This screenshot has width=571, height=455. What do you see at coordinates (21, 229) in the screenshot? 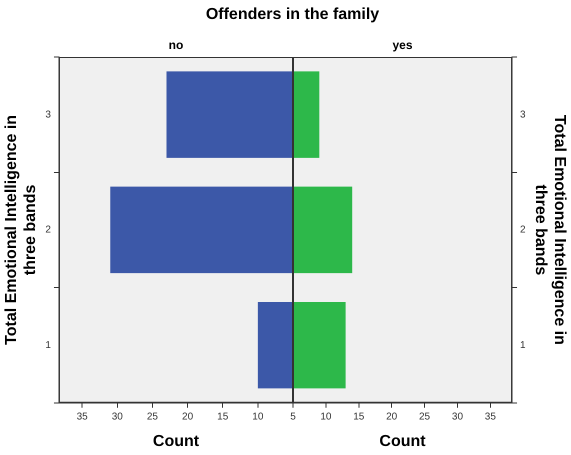
I see `y-axis-title: Total Emotional Intelligence in three bands` at bounding box center [21, 229].